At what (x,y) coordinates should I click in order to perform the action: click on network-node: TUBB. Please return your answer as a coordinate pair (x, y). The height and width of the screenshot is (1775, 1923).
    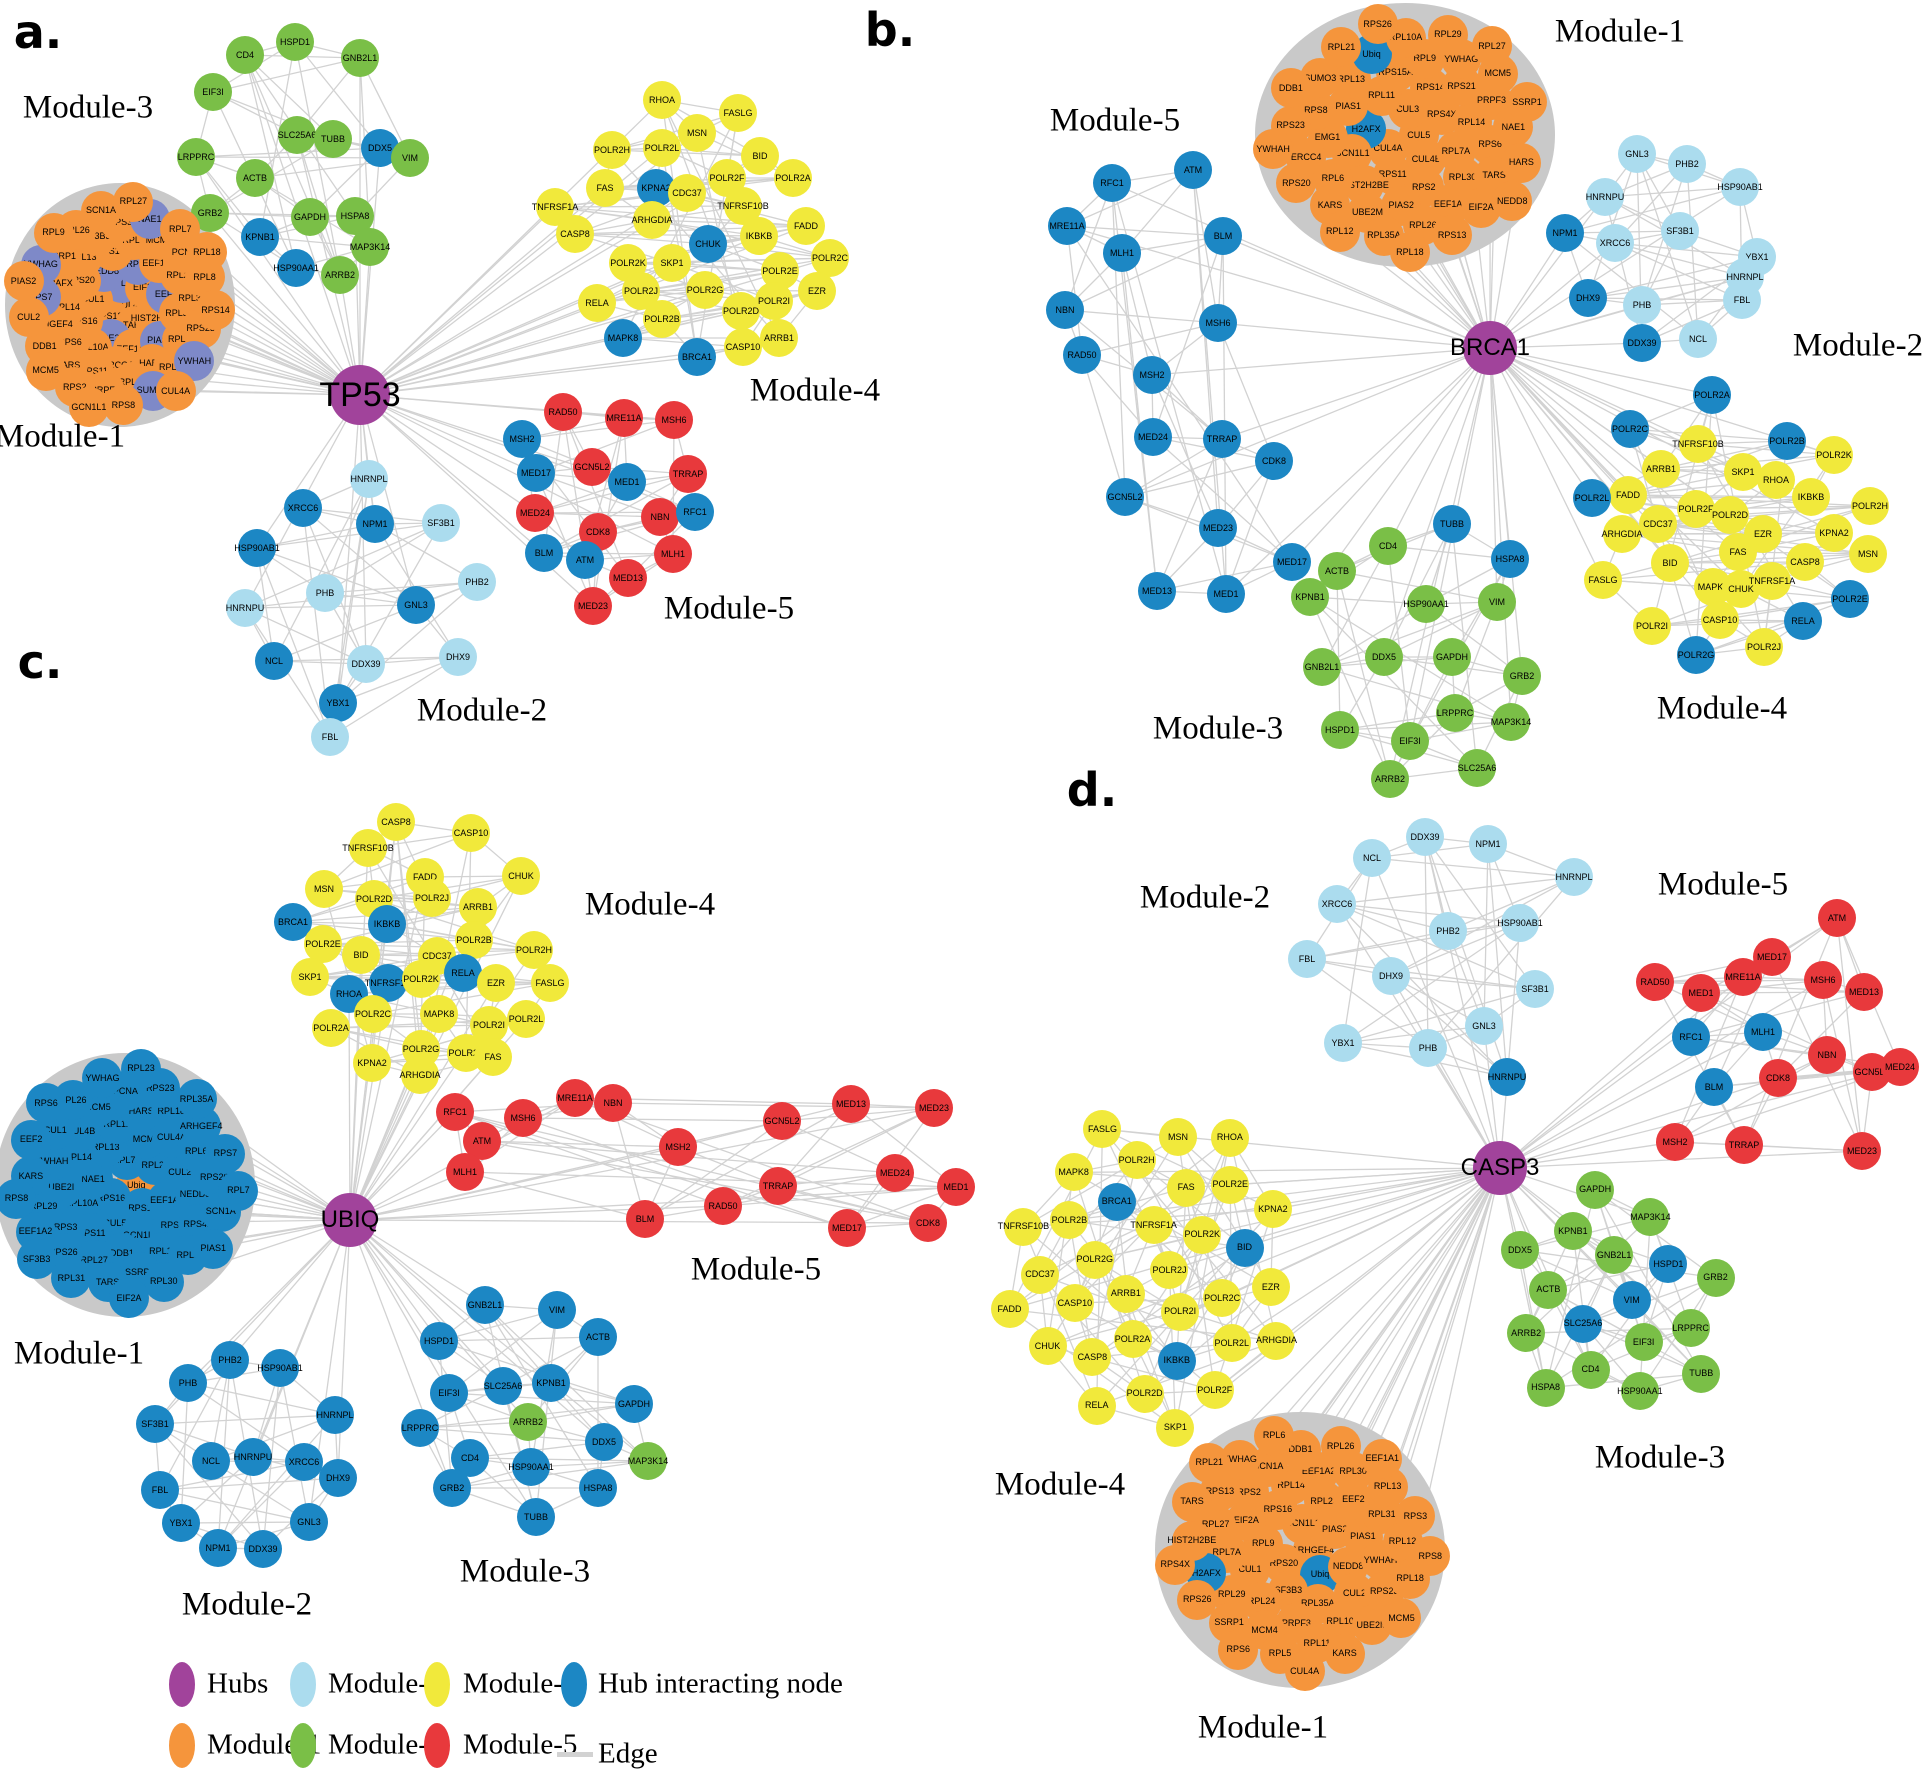
    Looking at the image, I should click on (1701, 1373).